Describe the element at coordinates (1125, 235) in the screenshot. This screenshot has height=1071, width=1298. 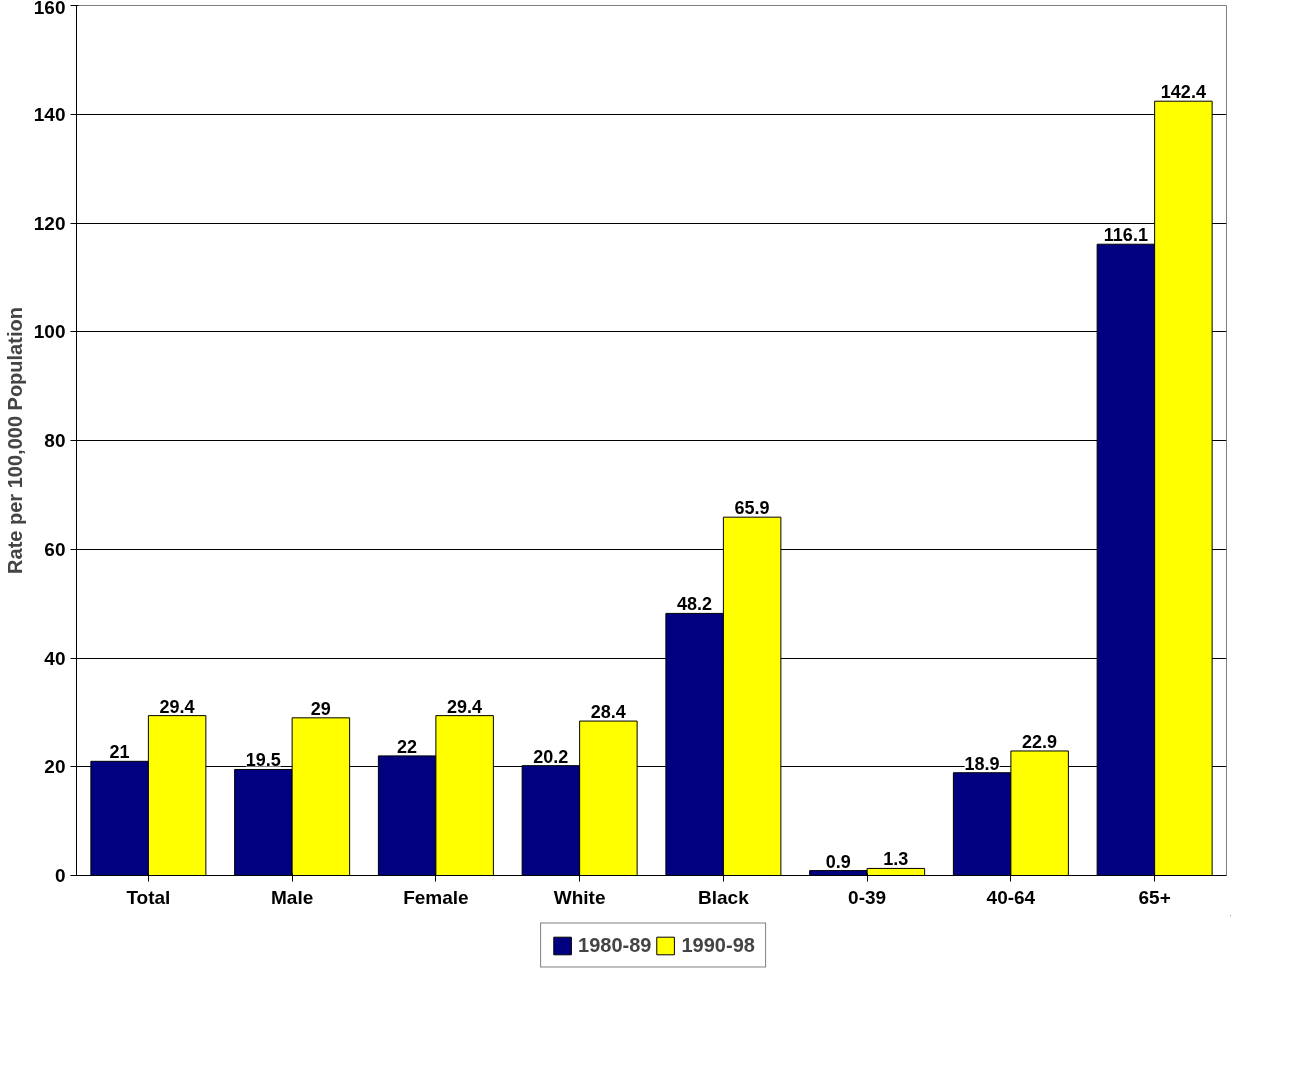
I see `data-label: 116.1` at that location.